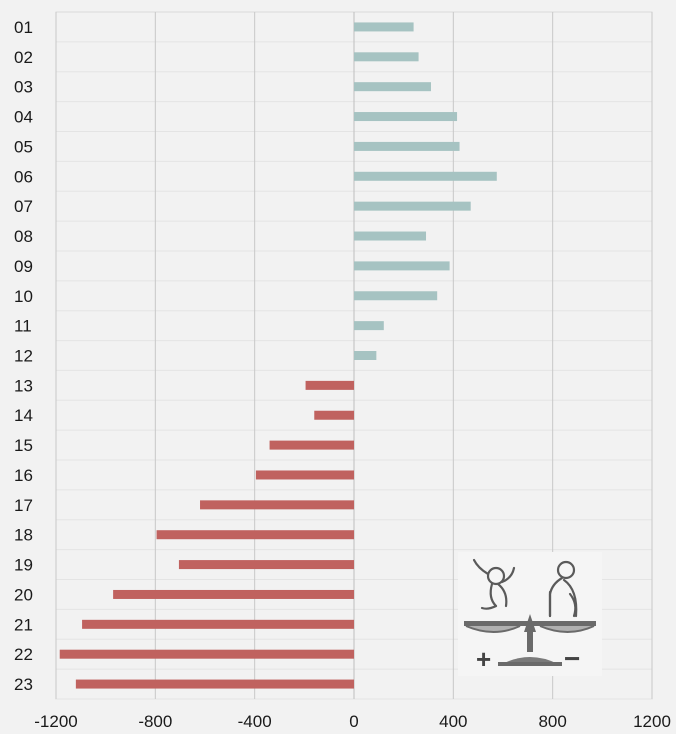 The height and width of the screenshot is (734, 676). Describe the element at coordinates (23, 146) in the screenshot. I see `category-label-05: 05` at that location.